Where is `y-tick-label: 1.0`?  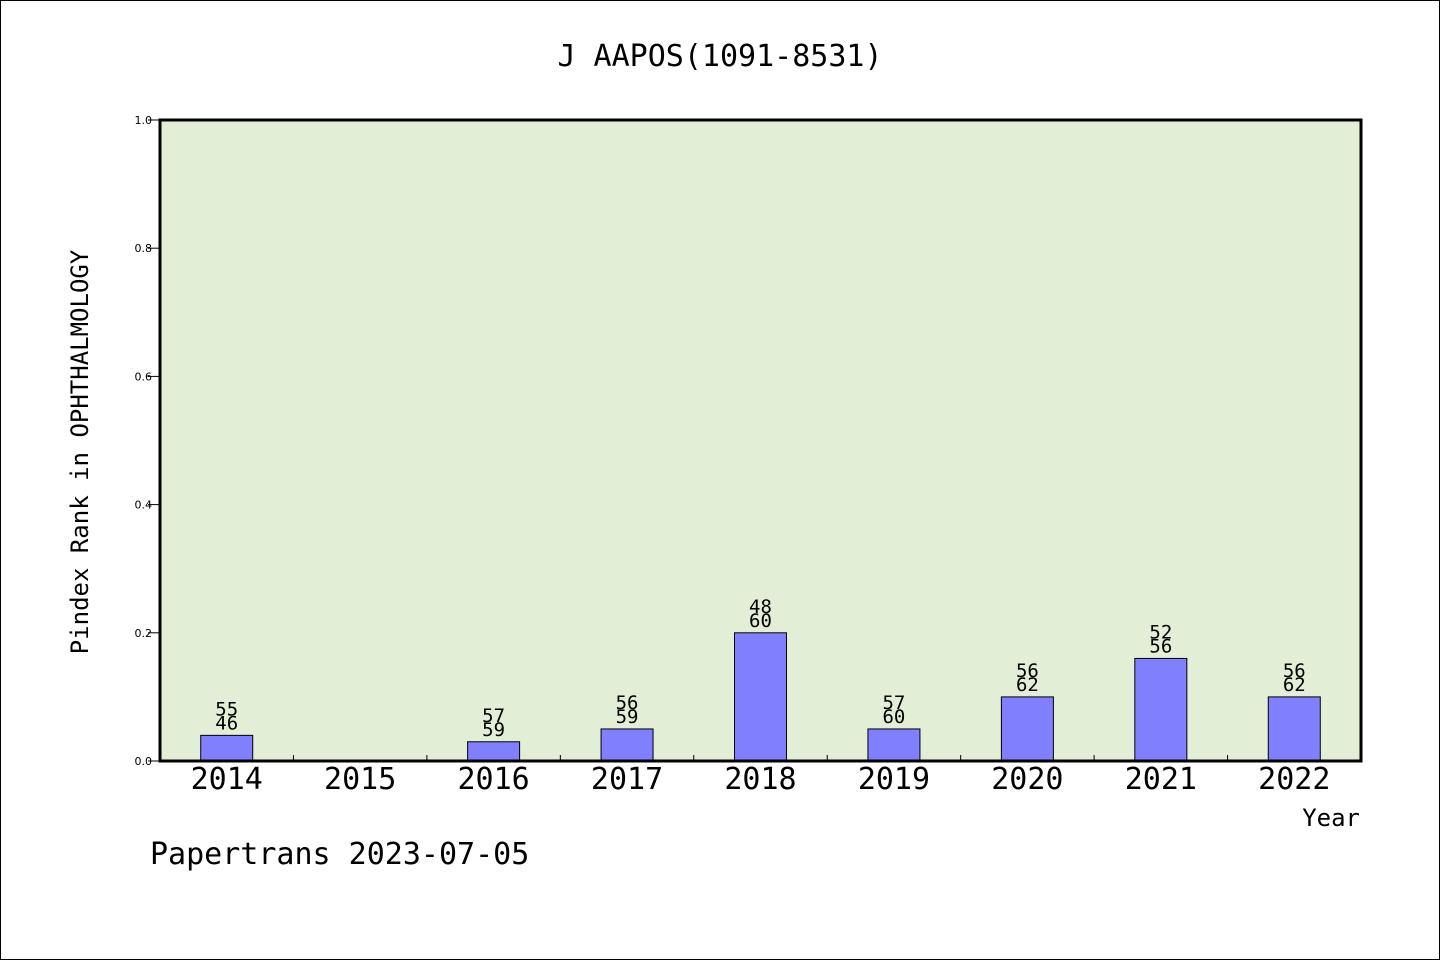 y-tick-label: 1.0 is located at coordinates (144, 120).